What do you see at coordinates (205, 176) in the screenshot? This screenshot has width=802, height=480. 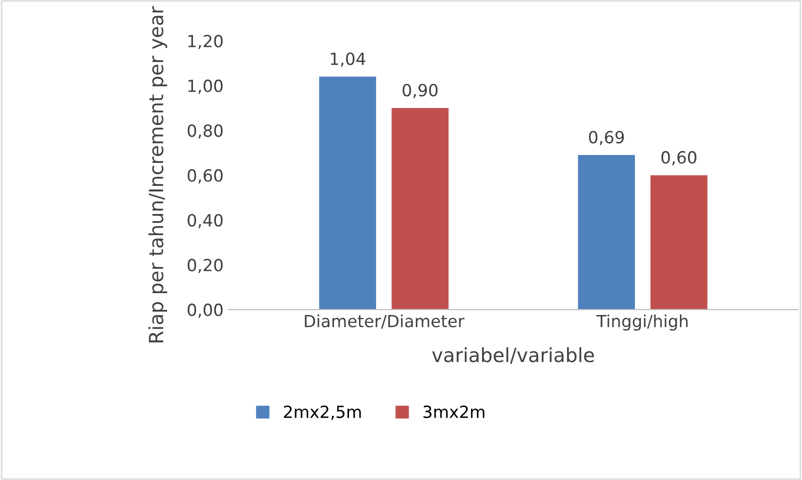 I see `y-tick-label: 0,60` at bounding box center [205, 176].